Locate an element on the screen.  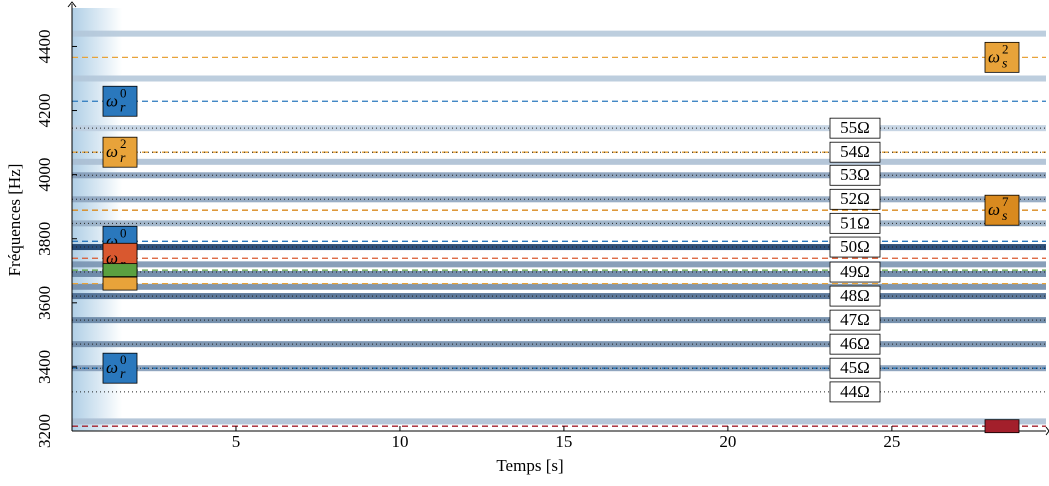
resistance-label: 54Ω is located at coordinates (855, 151).